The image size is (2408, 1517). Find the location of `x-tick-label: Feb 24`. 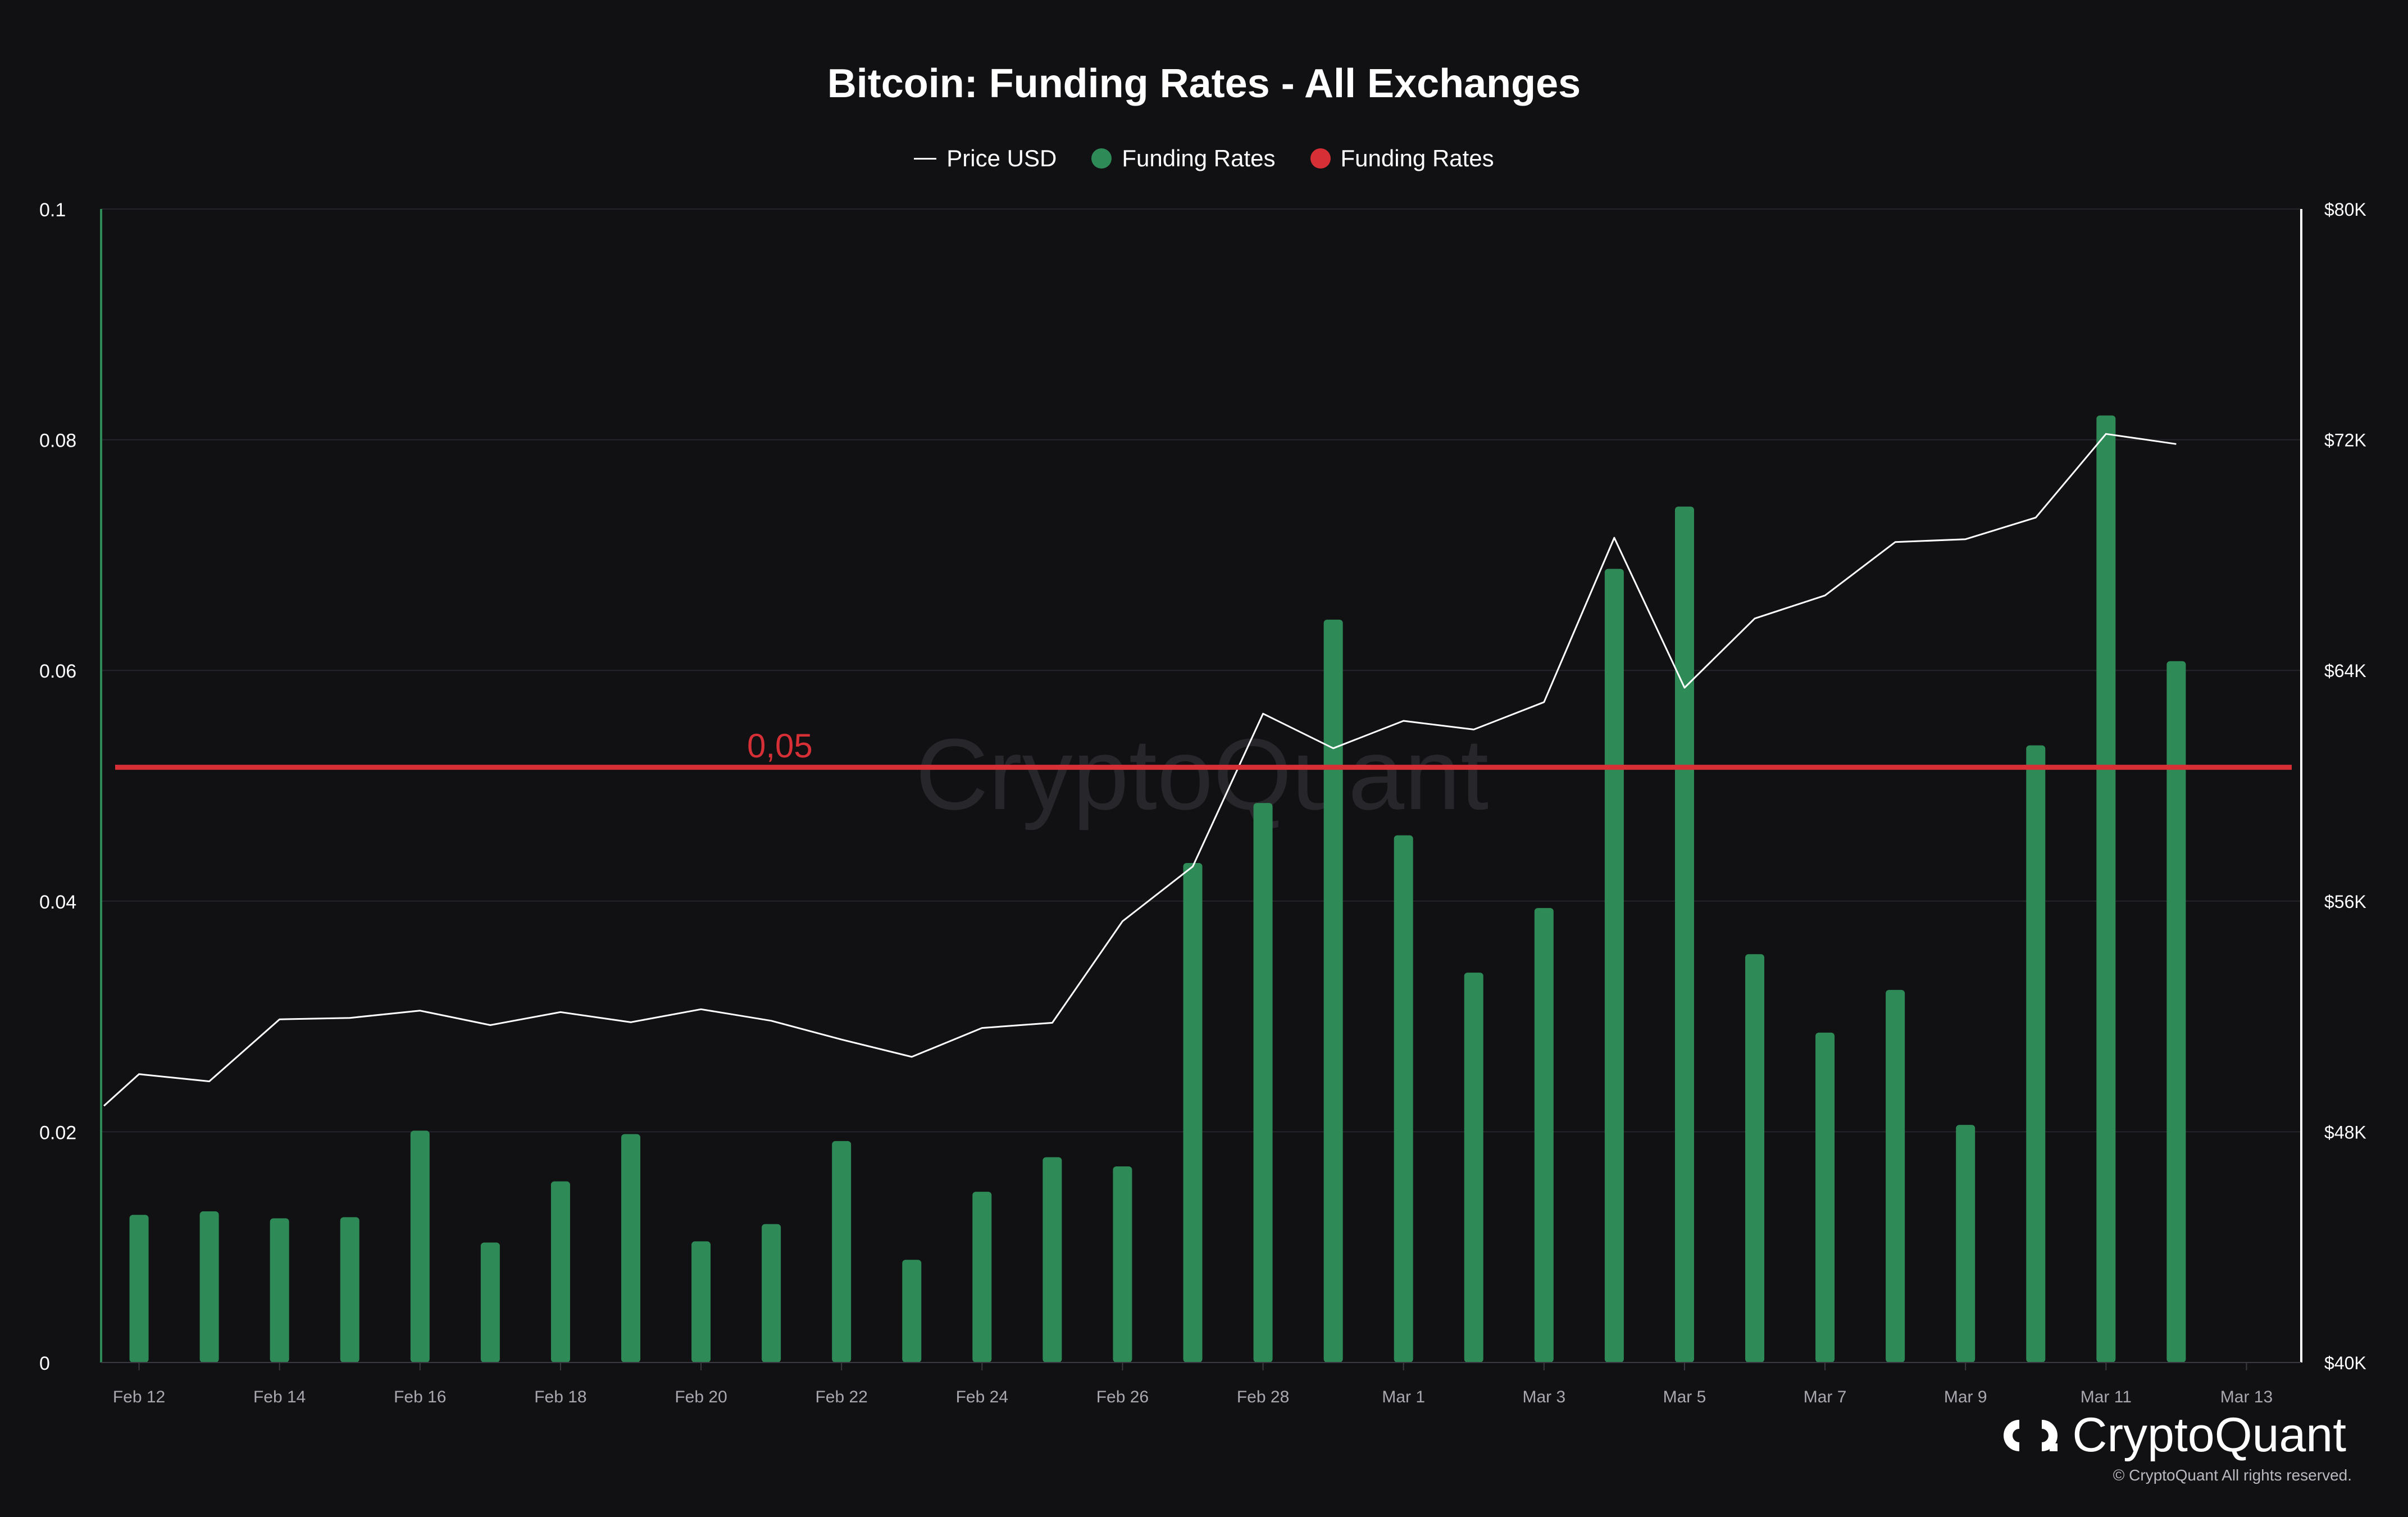

x-tick-label: Feb 24 is located at coordinates (982, 1397).